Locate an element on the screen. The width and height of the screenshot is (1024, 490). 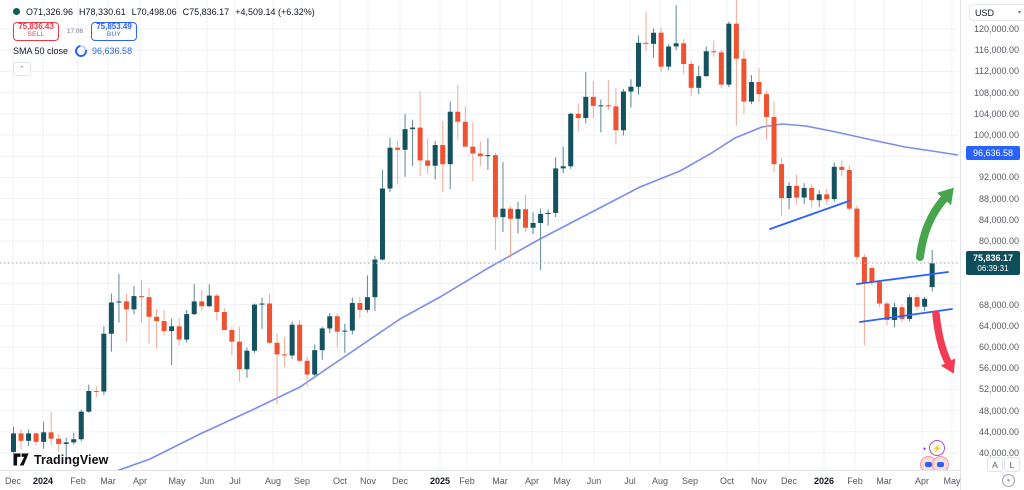
ohlc-close: C75,836.17 is located at coordinates (206, 11).